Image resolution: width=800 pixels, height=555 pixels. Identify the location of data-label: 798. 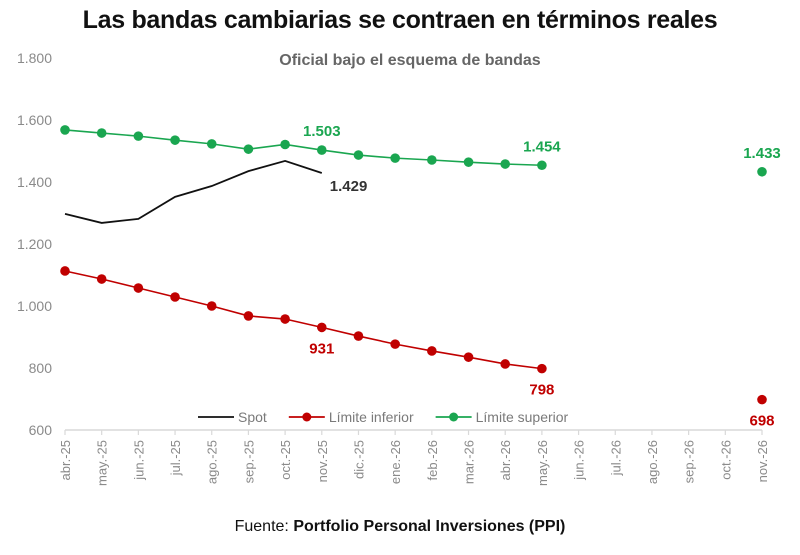
(541, 390).